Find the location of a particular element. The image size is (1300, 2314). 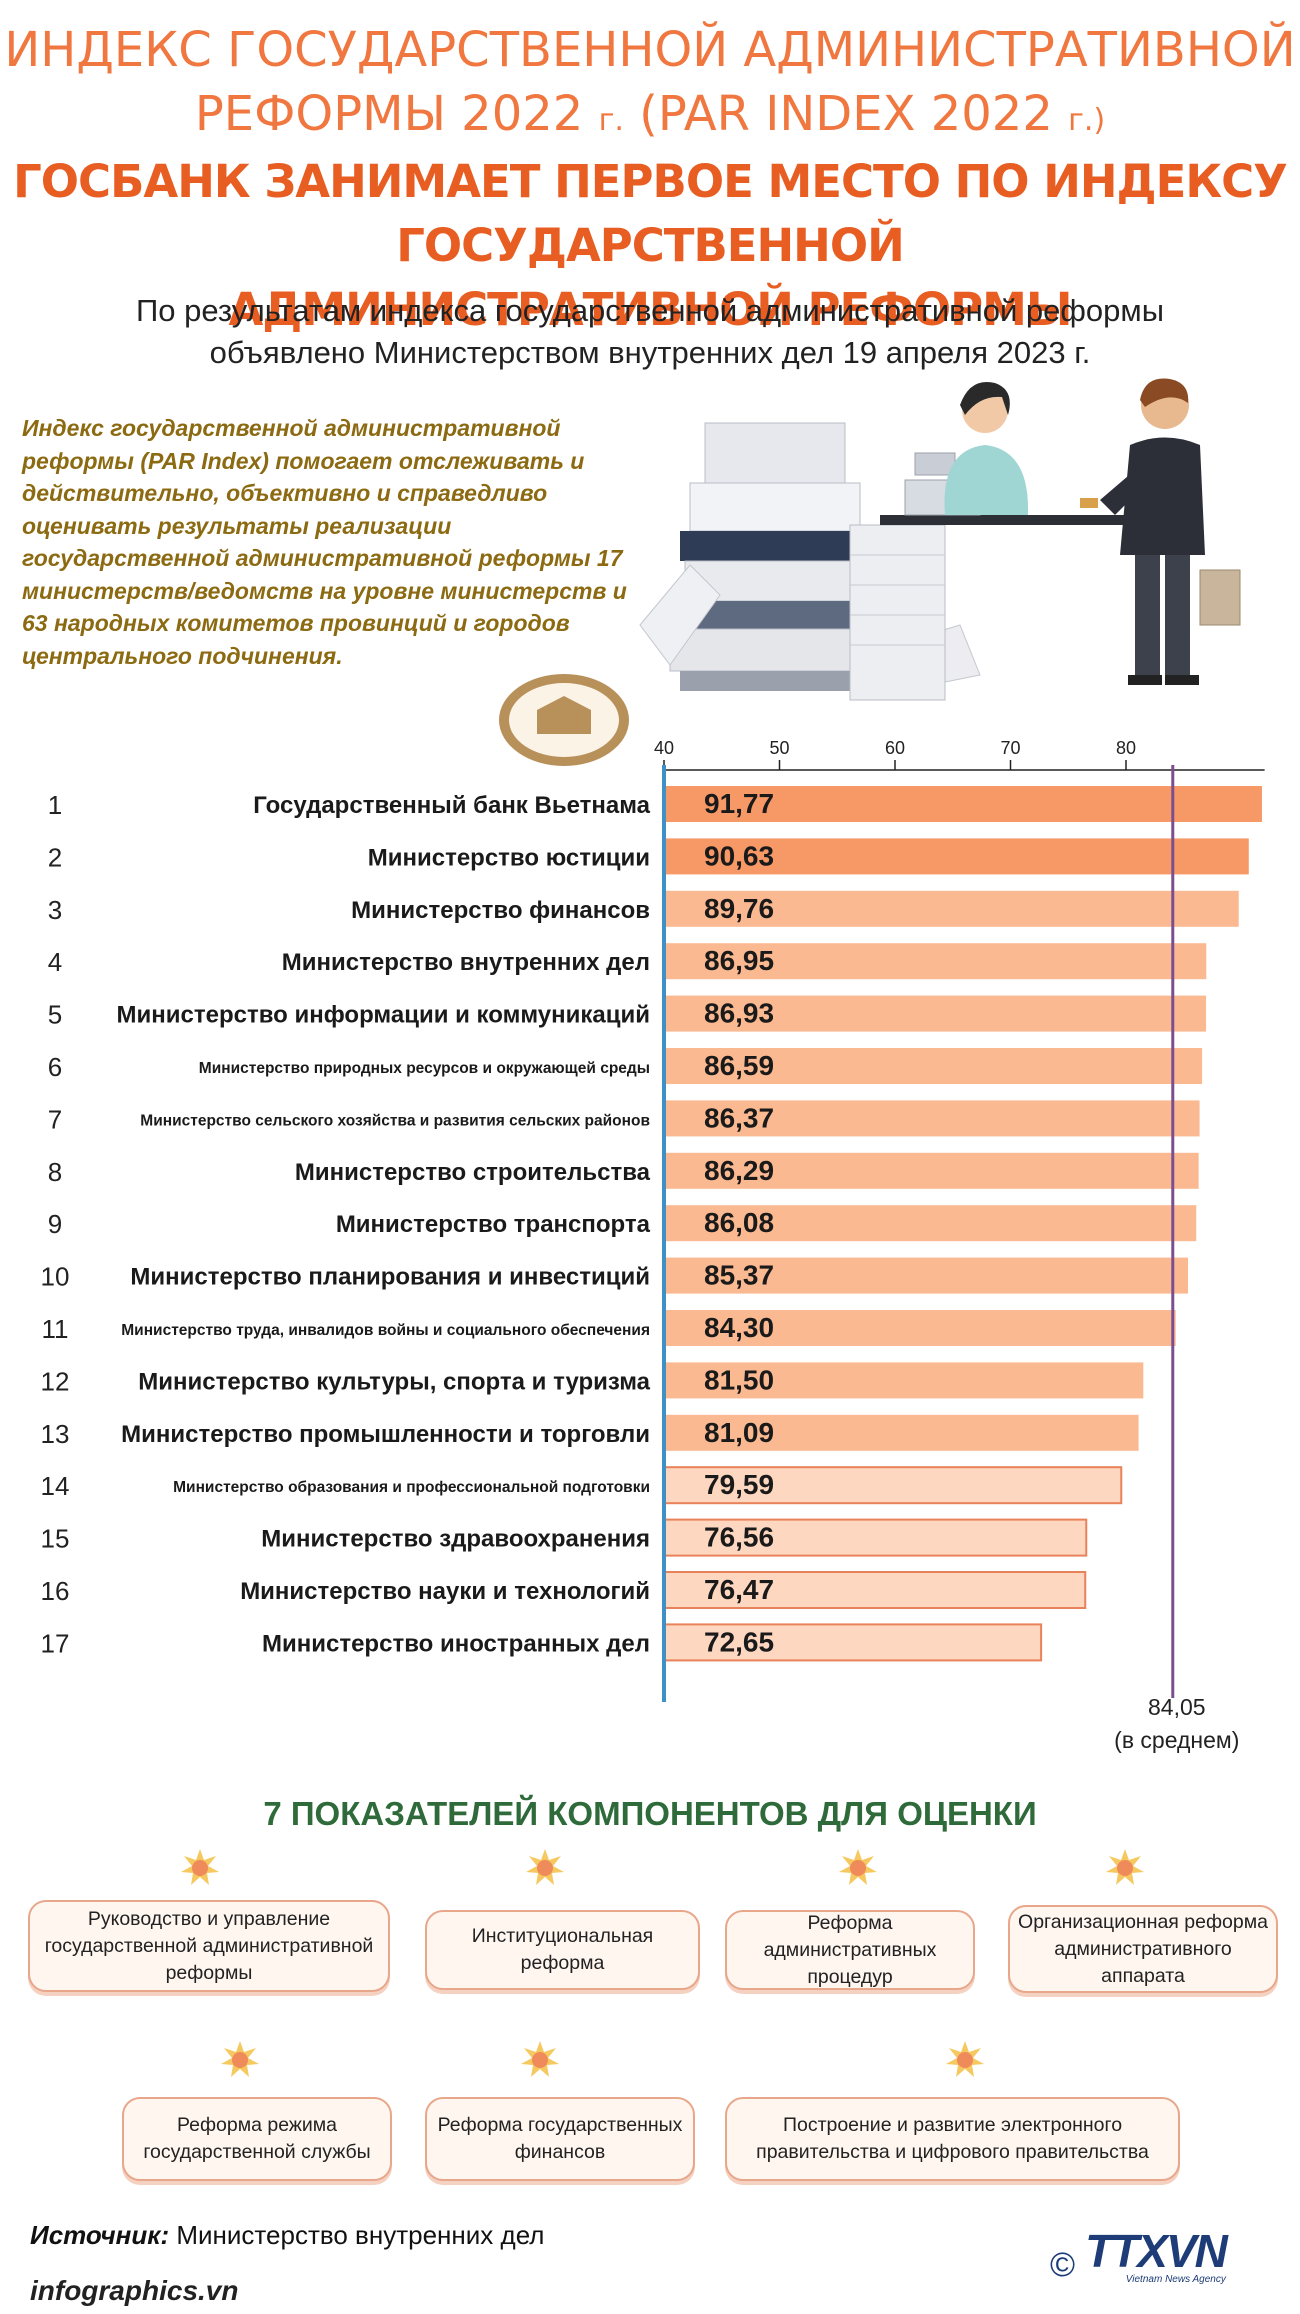

headline-line2: АДМИНИСТРАТИВНОЙ РЕФОРМЫ is located at coordinates (650, 309).